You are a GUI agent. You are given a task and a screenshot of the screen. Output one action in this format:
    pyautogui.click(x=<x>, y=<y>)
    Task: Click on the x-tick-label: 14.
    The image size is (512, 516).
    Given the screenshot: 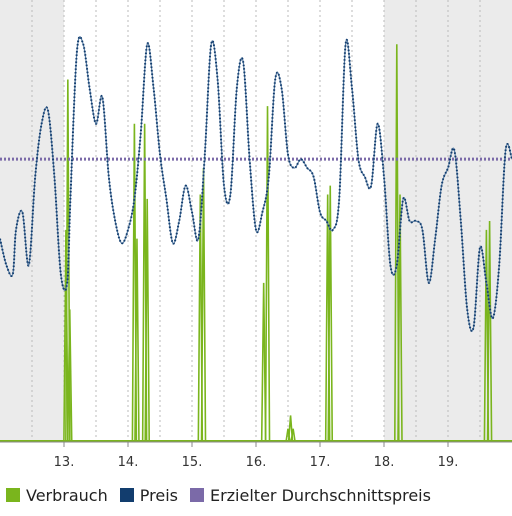 What is the action you would take?
    pyautogui.click(x=128, y=462)
    